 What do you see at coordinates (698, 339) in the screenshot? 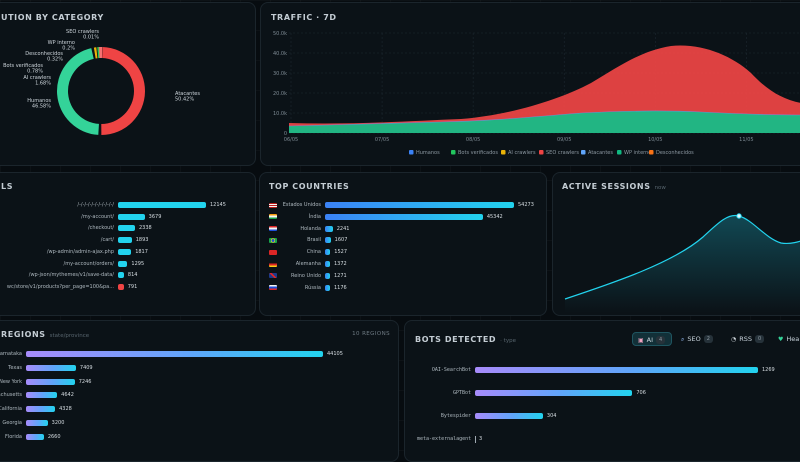
I see `tab-seo: ⌕ SEO 2` at bounding box center [698, 339].